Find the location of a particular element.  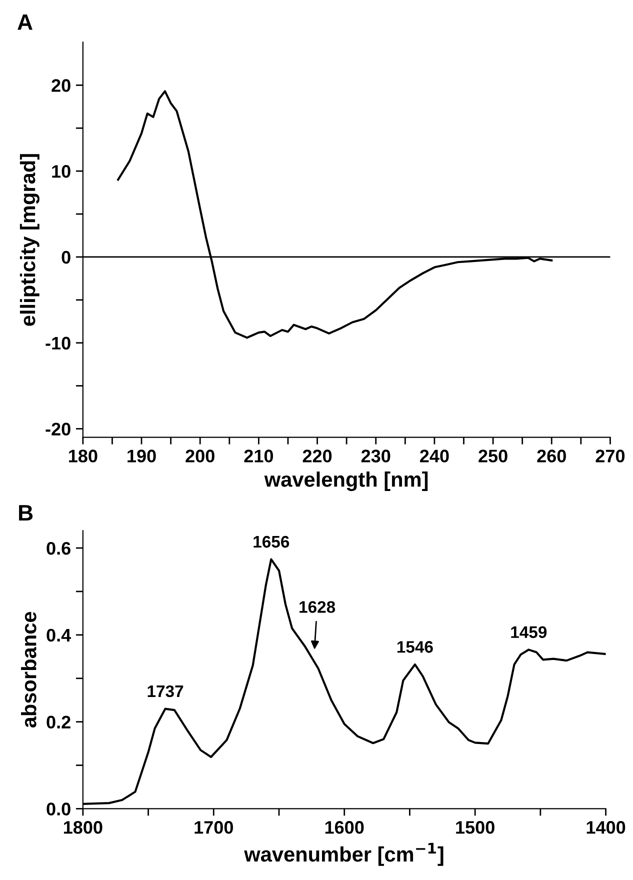

x-tick-label: 180 is located at coordinates (83, 456).